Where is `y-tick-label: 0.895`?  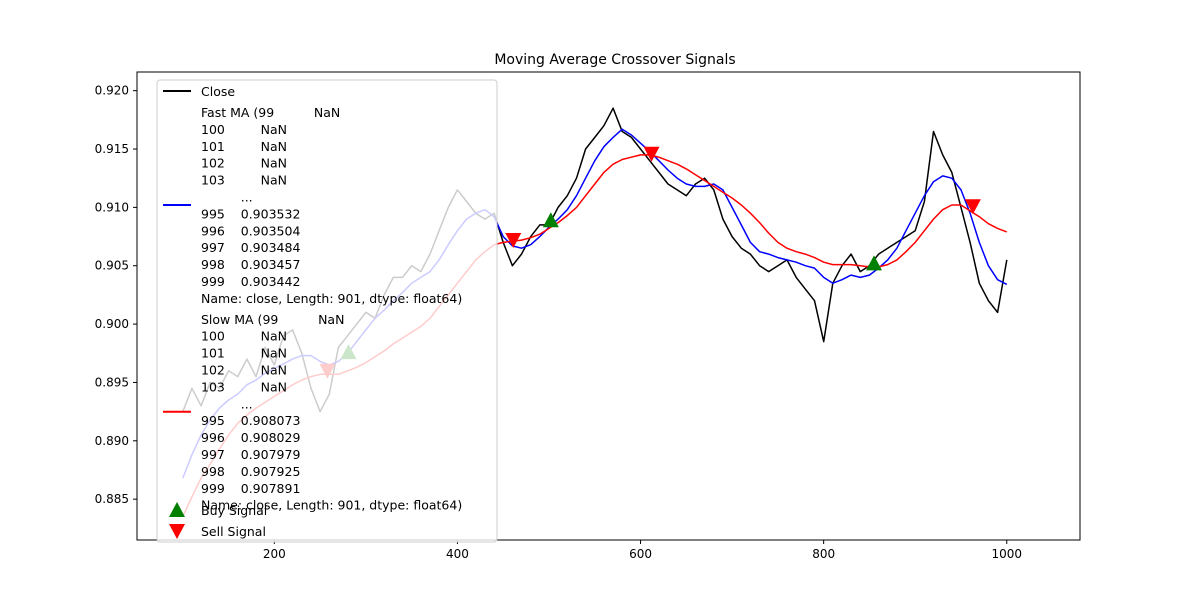 y-tick-label: 0.895 is located at coordinates (112, 382).